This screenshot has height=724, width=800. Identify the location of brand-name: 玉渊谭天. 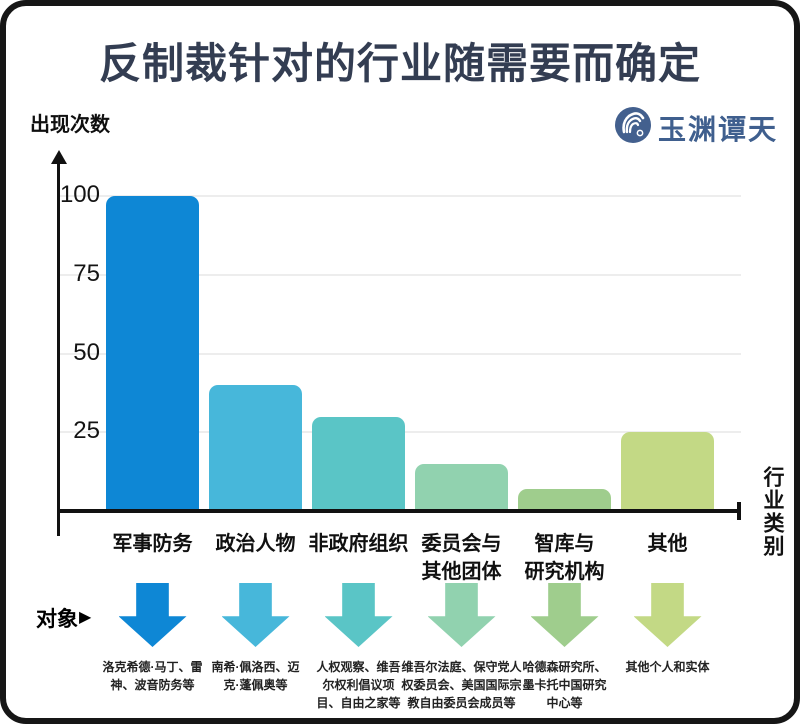
(717, 130).